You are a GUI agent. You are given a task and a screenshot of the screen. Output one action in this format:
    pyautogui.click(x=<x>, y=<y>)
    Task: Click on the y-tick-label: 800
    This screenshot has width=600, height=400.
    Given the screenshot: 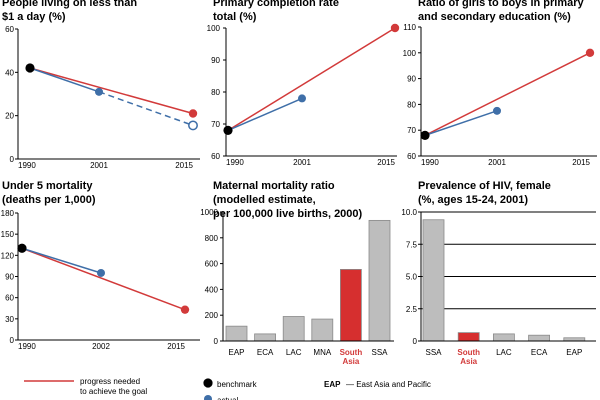 What is the action you would take?
    pyautogui.click(x=212, y=238)
    